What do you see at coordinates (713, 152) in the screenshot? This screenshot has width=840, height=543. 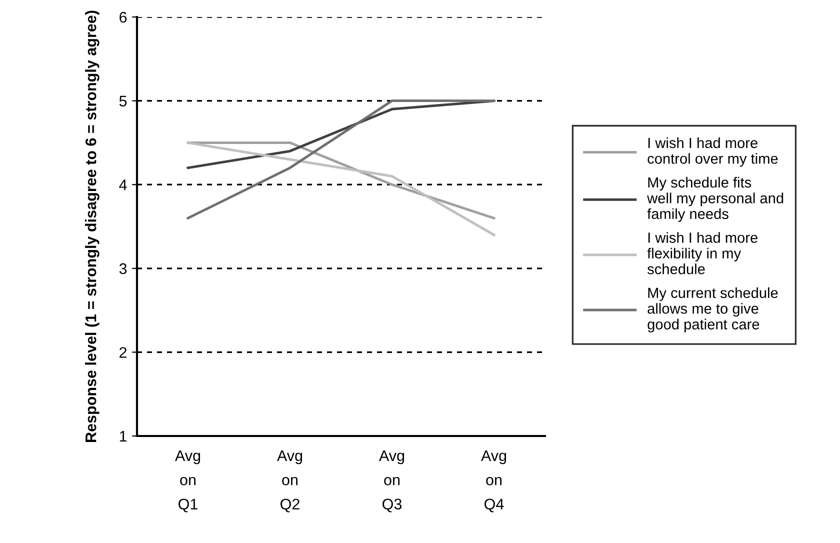 I see `legend-label: I wish I had more control over my time` at bounding box center [713, 152].